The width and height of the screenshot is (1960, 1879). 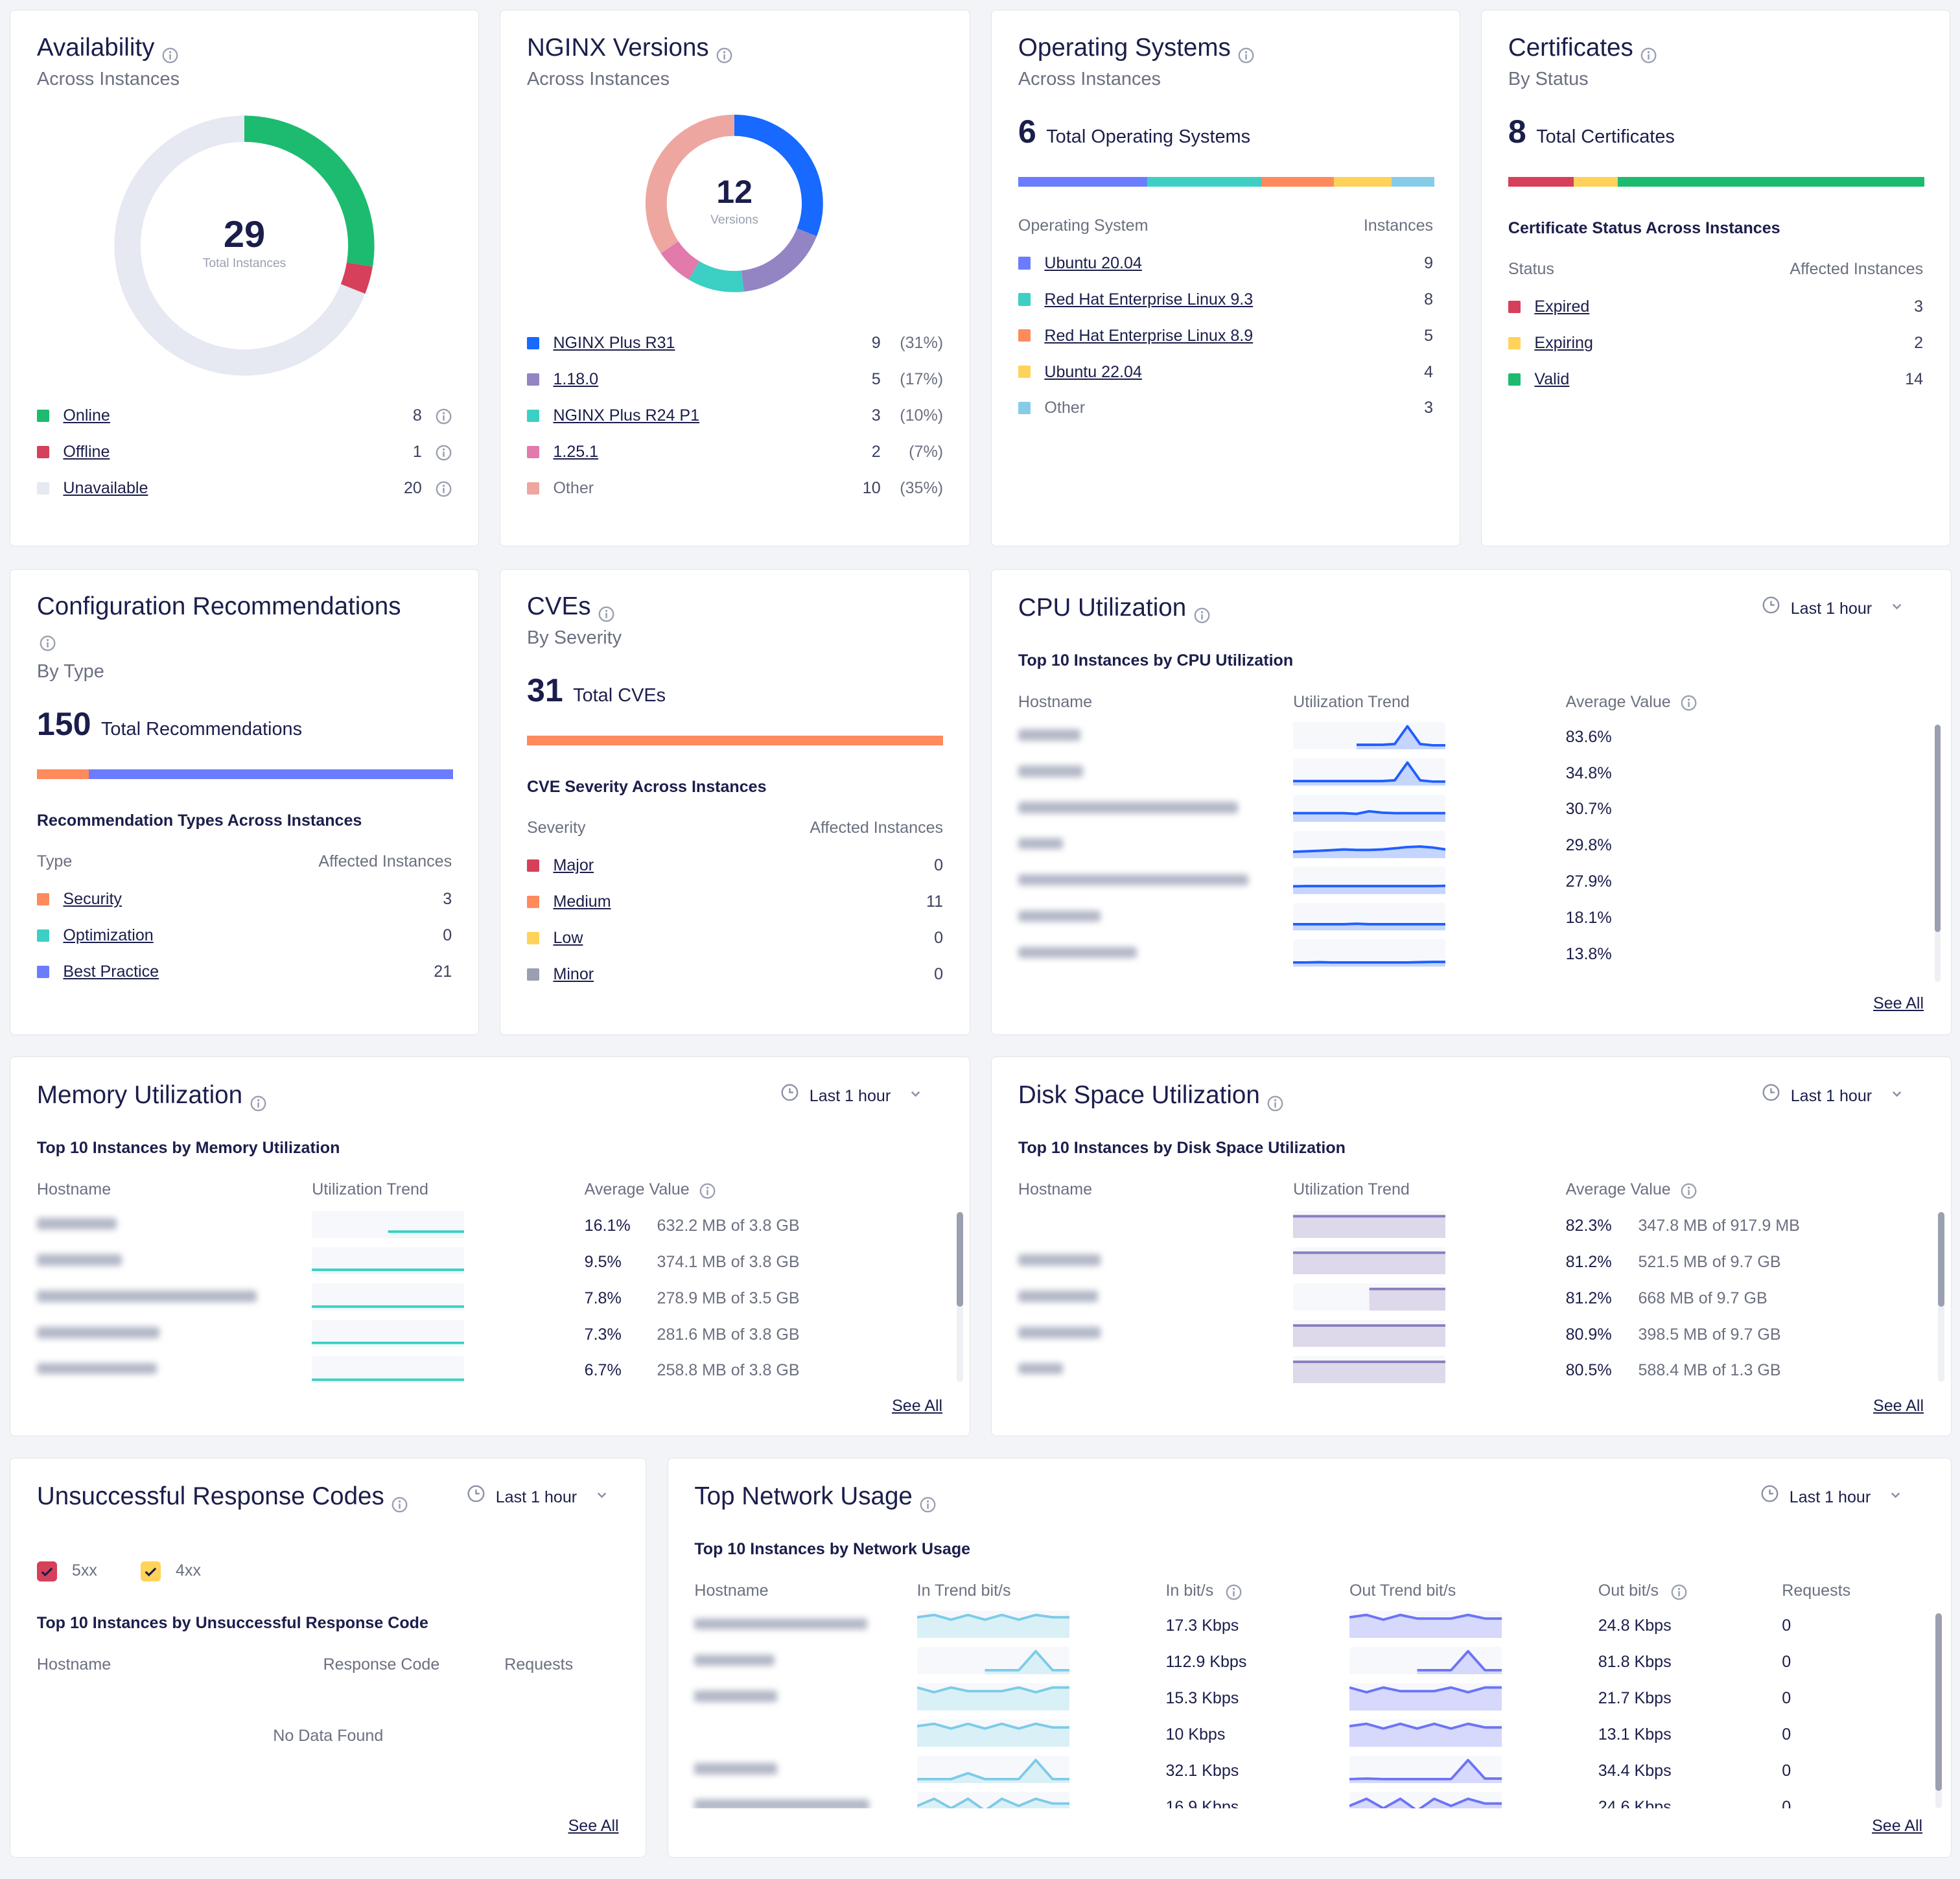 I want to click on legend-label: Major, so click(x=573, y=865).